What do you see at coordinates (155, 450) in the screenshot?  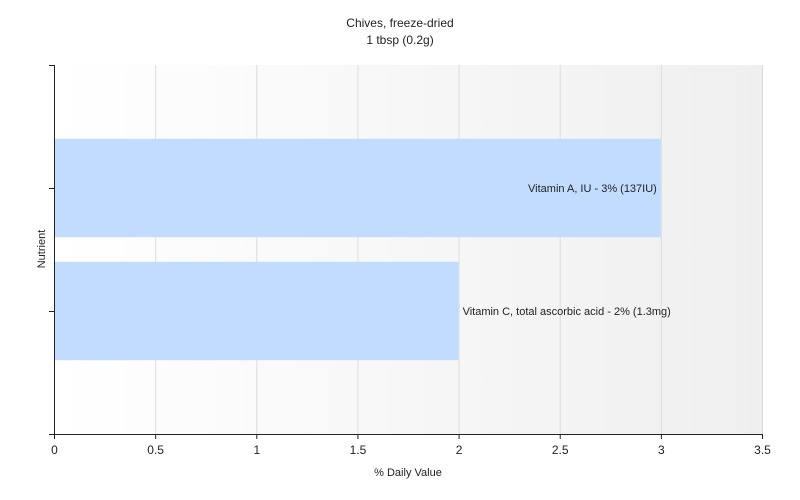 I see `x-tick-label: 0.5` at bounding box center [155, 450].